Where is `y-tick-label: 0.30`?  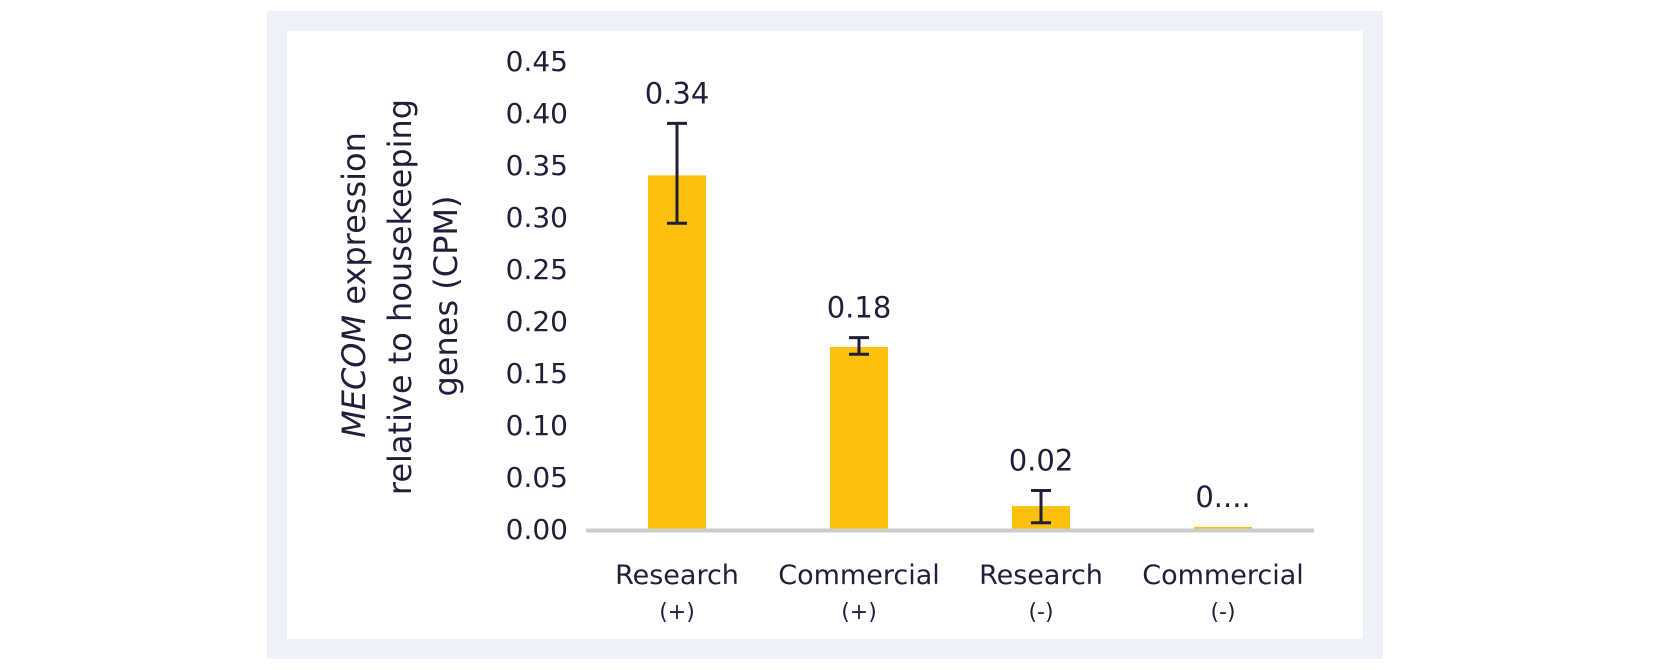
y-tick-label: 0.30 is located at coordinates (537, 217).